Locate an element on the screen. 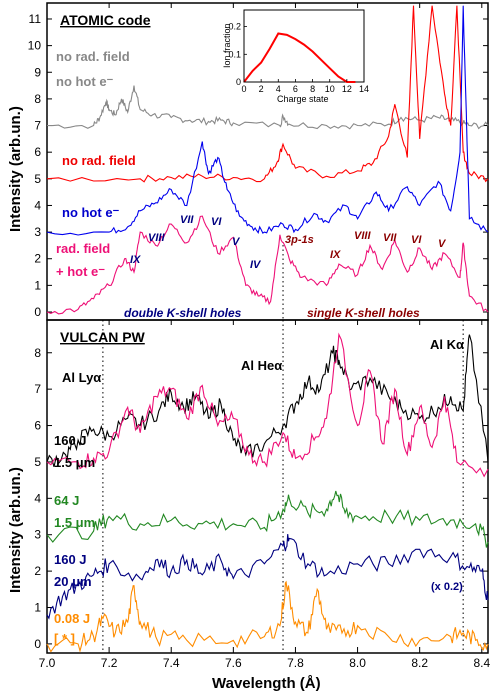 This screenshot has width=504, height=695. inset-x-tick-label: 0 is located at coordinates (243, 89).